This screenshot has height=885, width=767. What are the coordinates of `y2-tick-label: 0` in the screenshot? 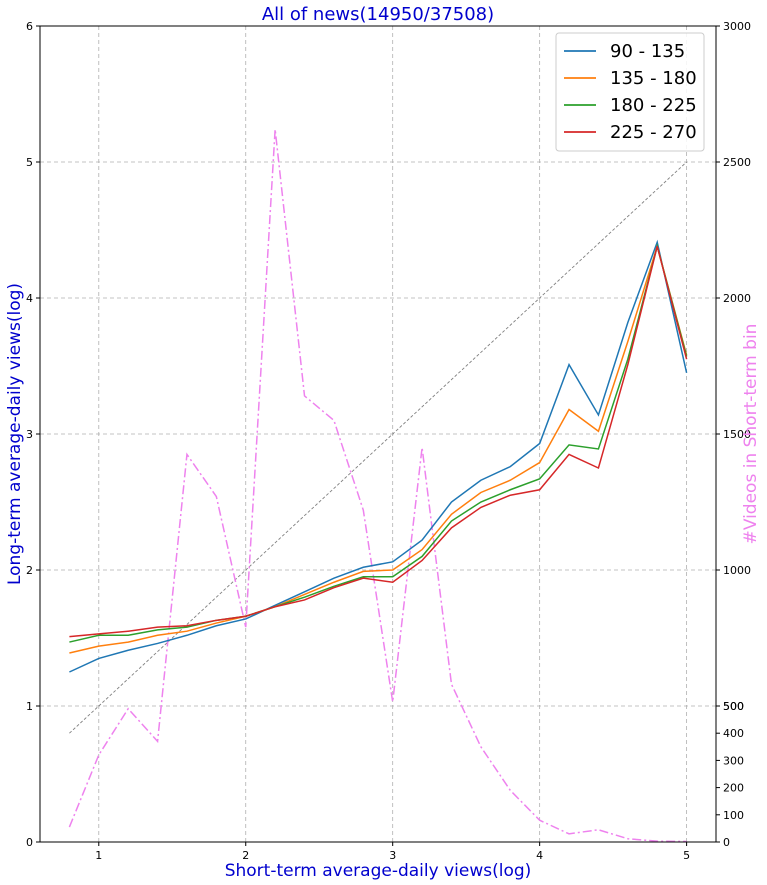 It's located at (726, 842).